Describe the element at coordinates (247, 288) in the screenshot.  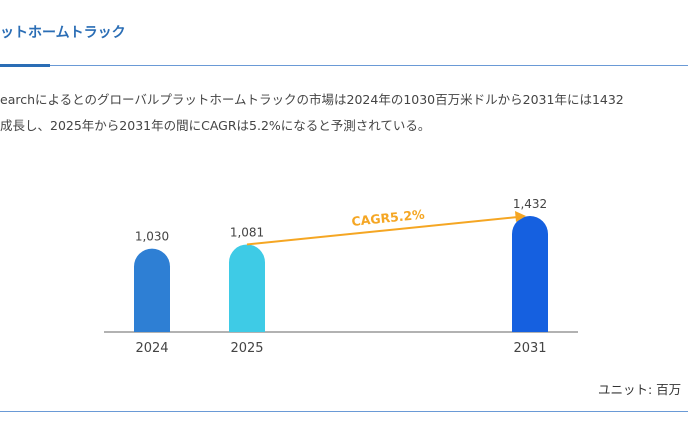
I see `bar-2025` at that location.